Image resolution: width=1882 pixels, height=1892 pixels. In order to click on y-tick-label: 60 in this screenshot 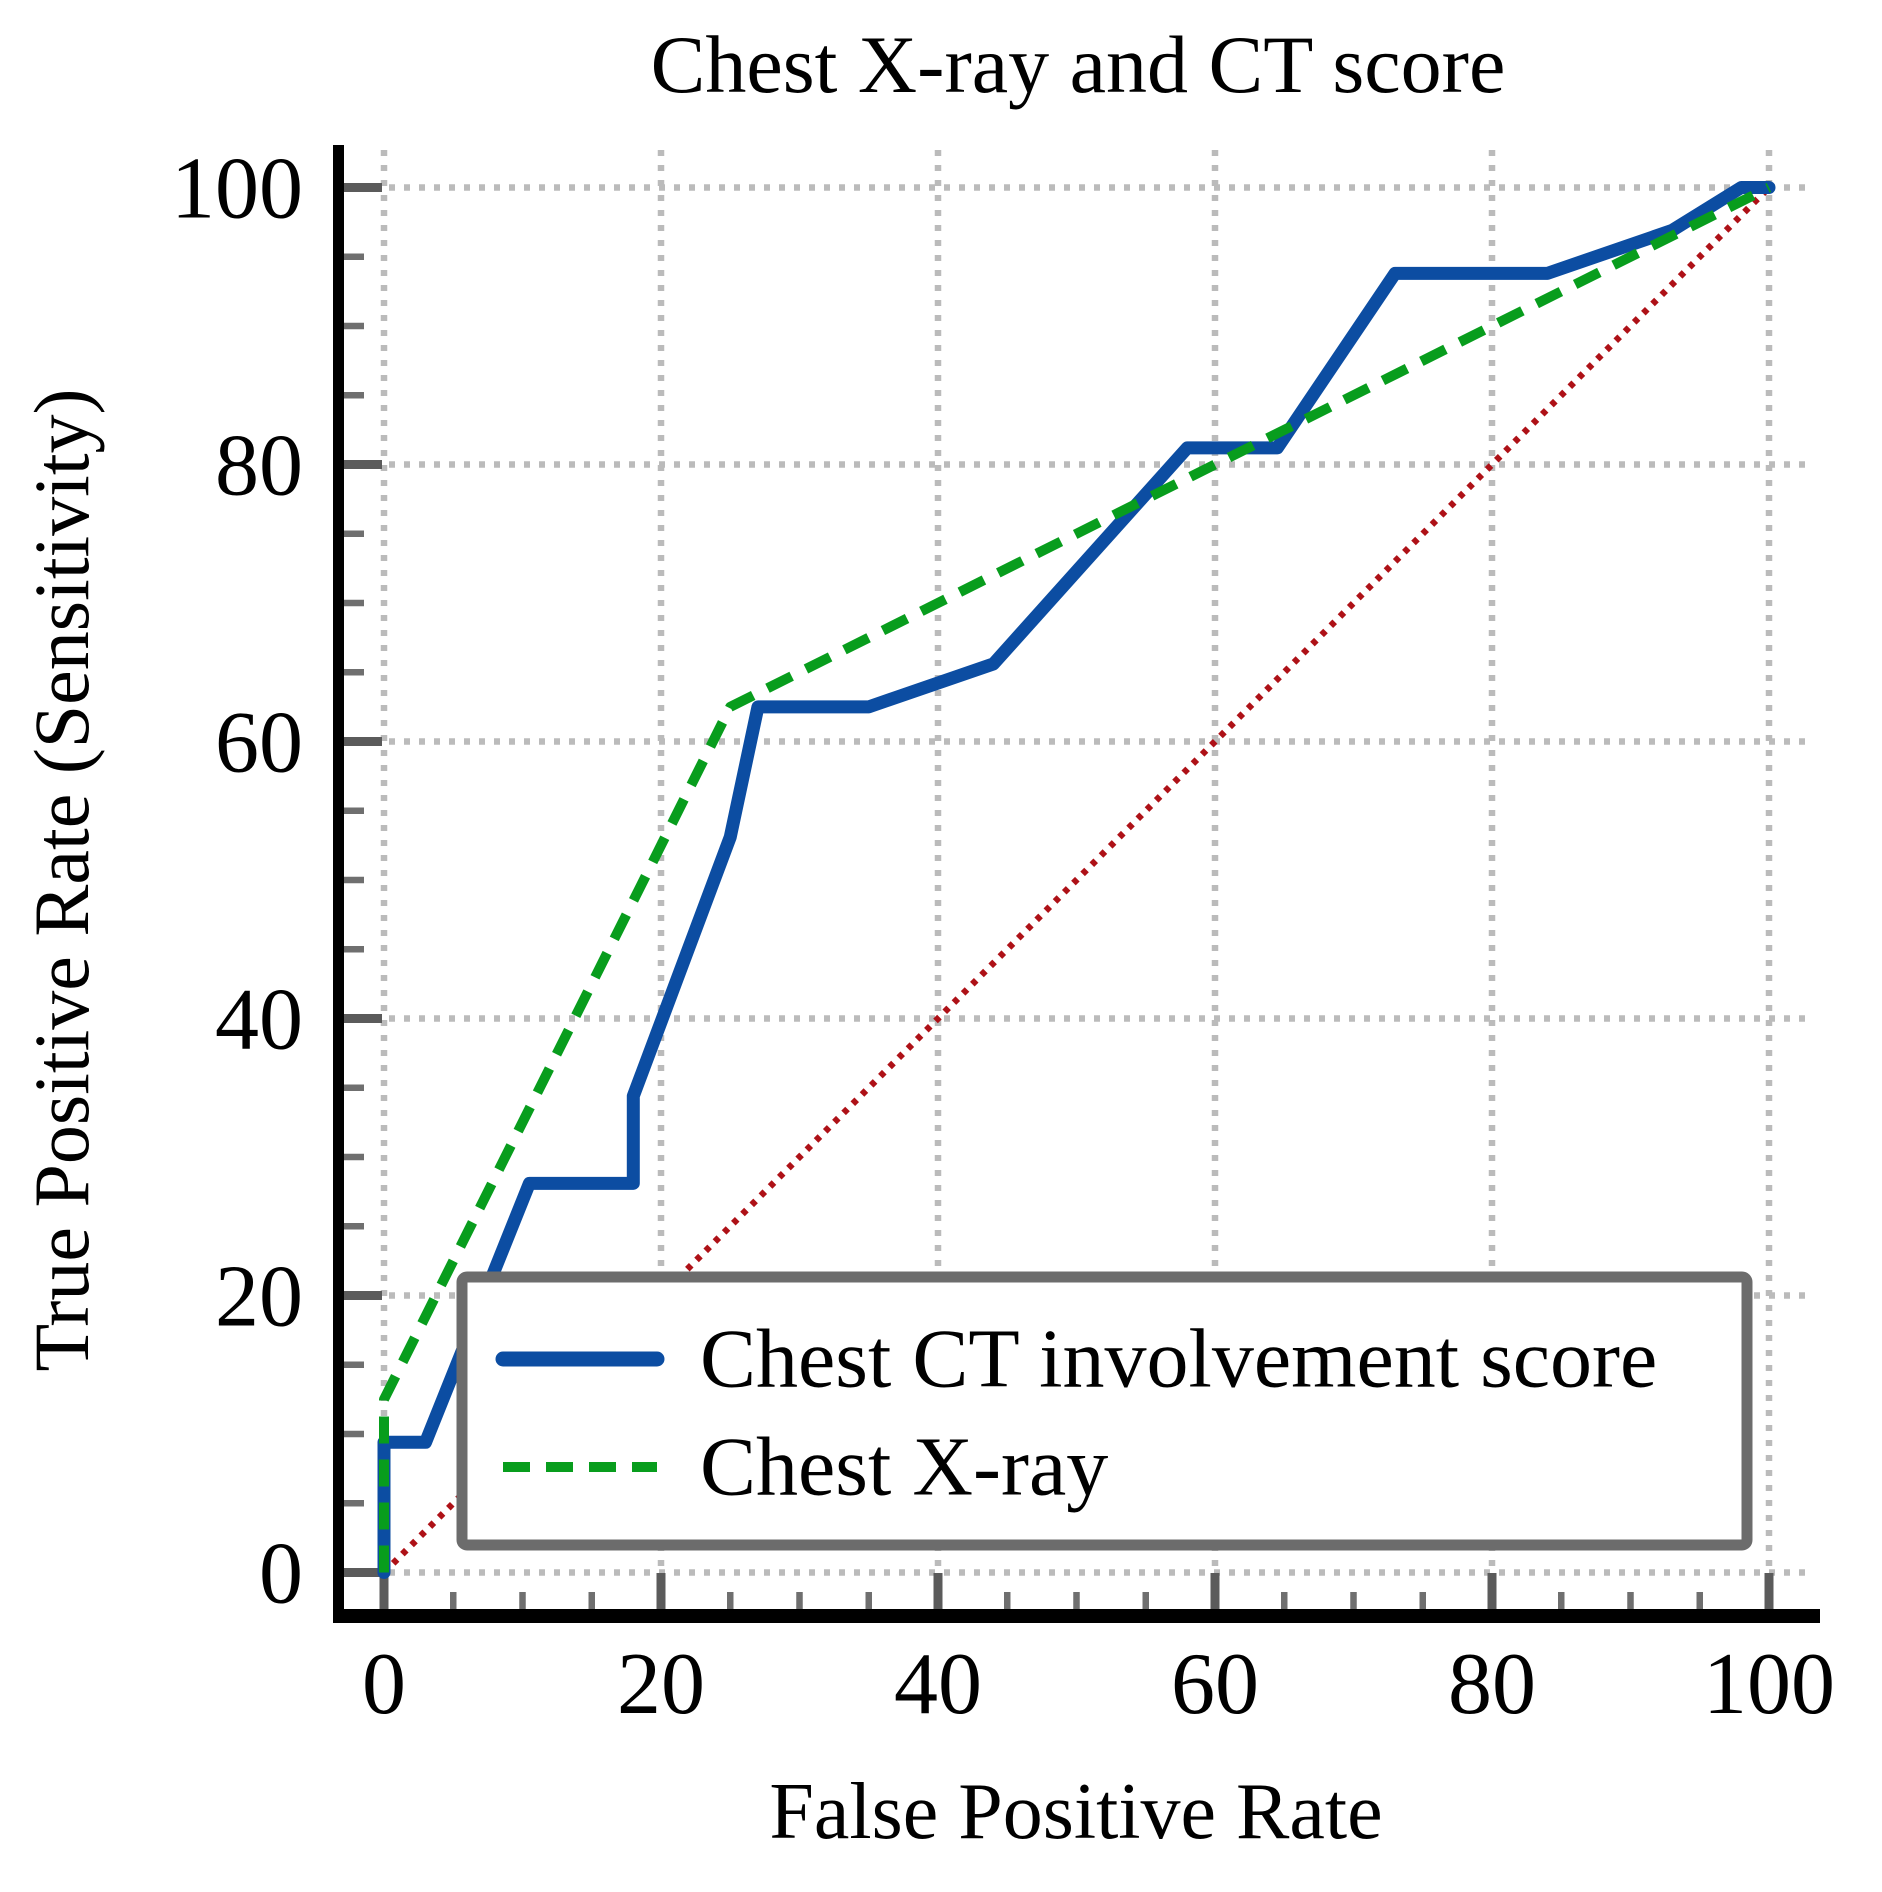, I will do `click(259, 743)`.